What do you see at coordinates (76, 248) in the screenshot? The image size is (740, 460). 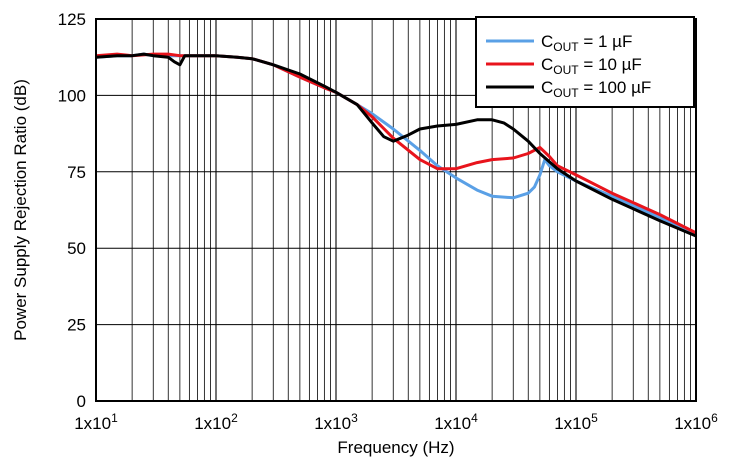 I see `y-tick-label: 50` at bounding box center [76, 248].